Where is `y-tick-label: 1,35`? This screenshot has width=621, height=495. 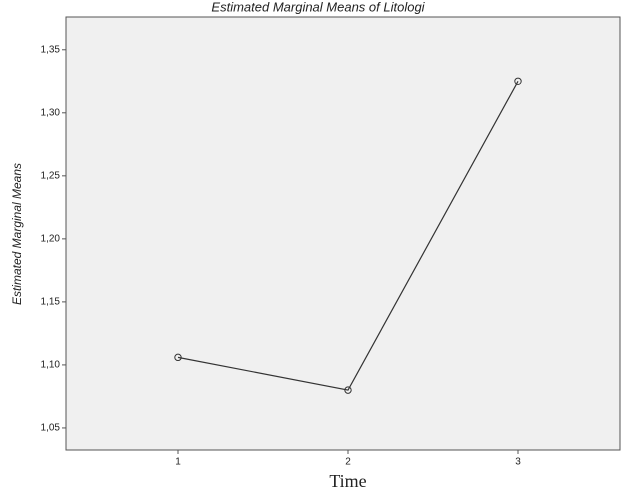 y-tick-label: 1,35 is located at coordinates (51, 49).